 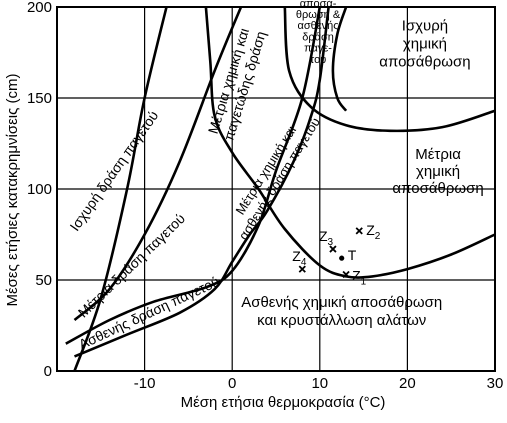 I want to click on region-label-line: Ασθενής δράση παγετού, so click(x=149, y=312).